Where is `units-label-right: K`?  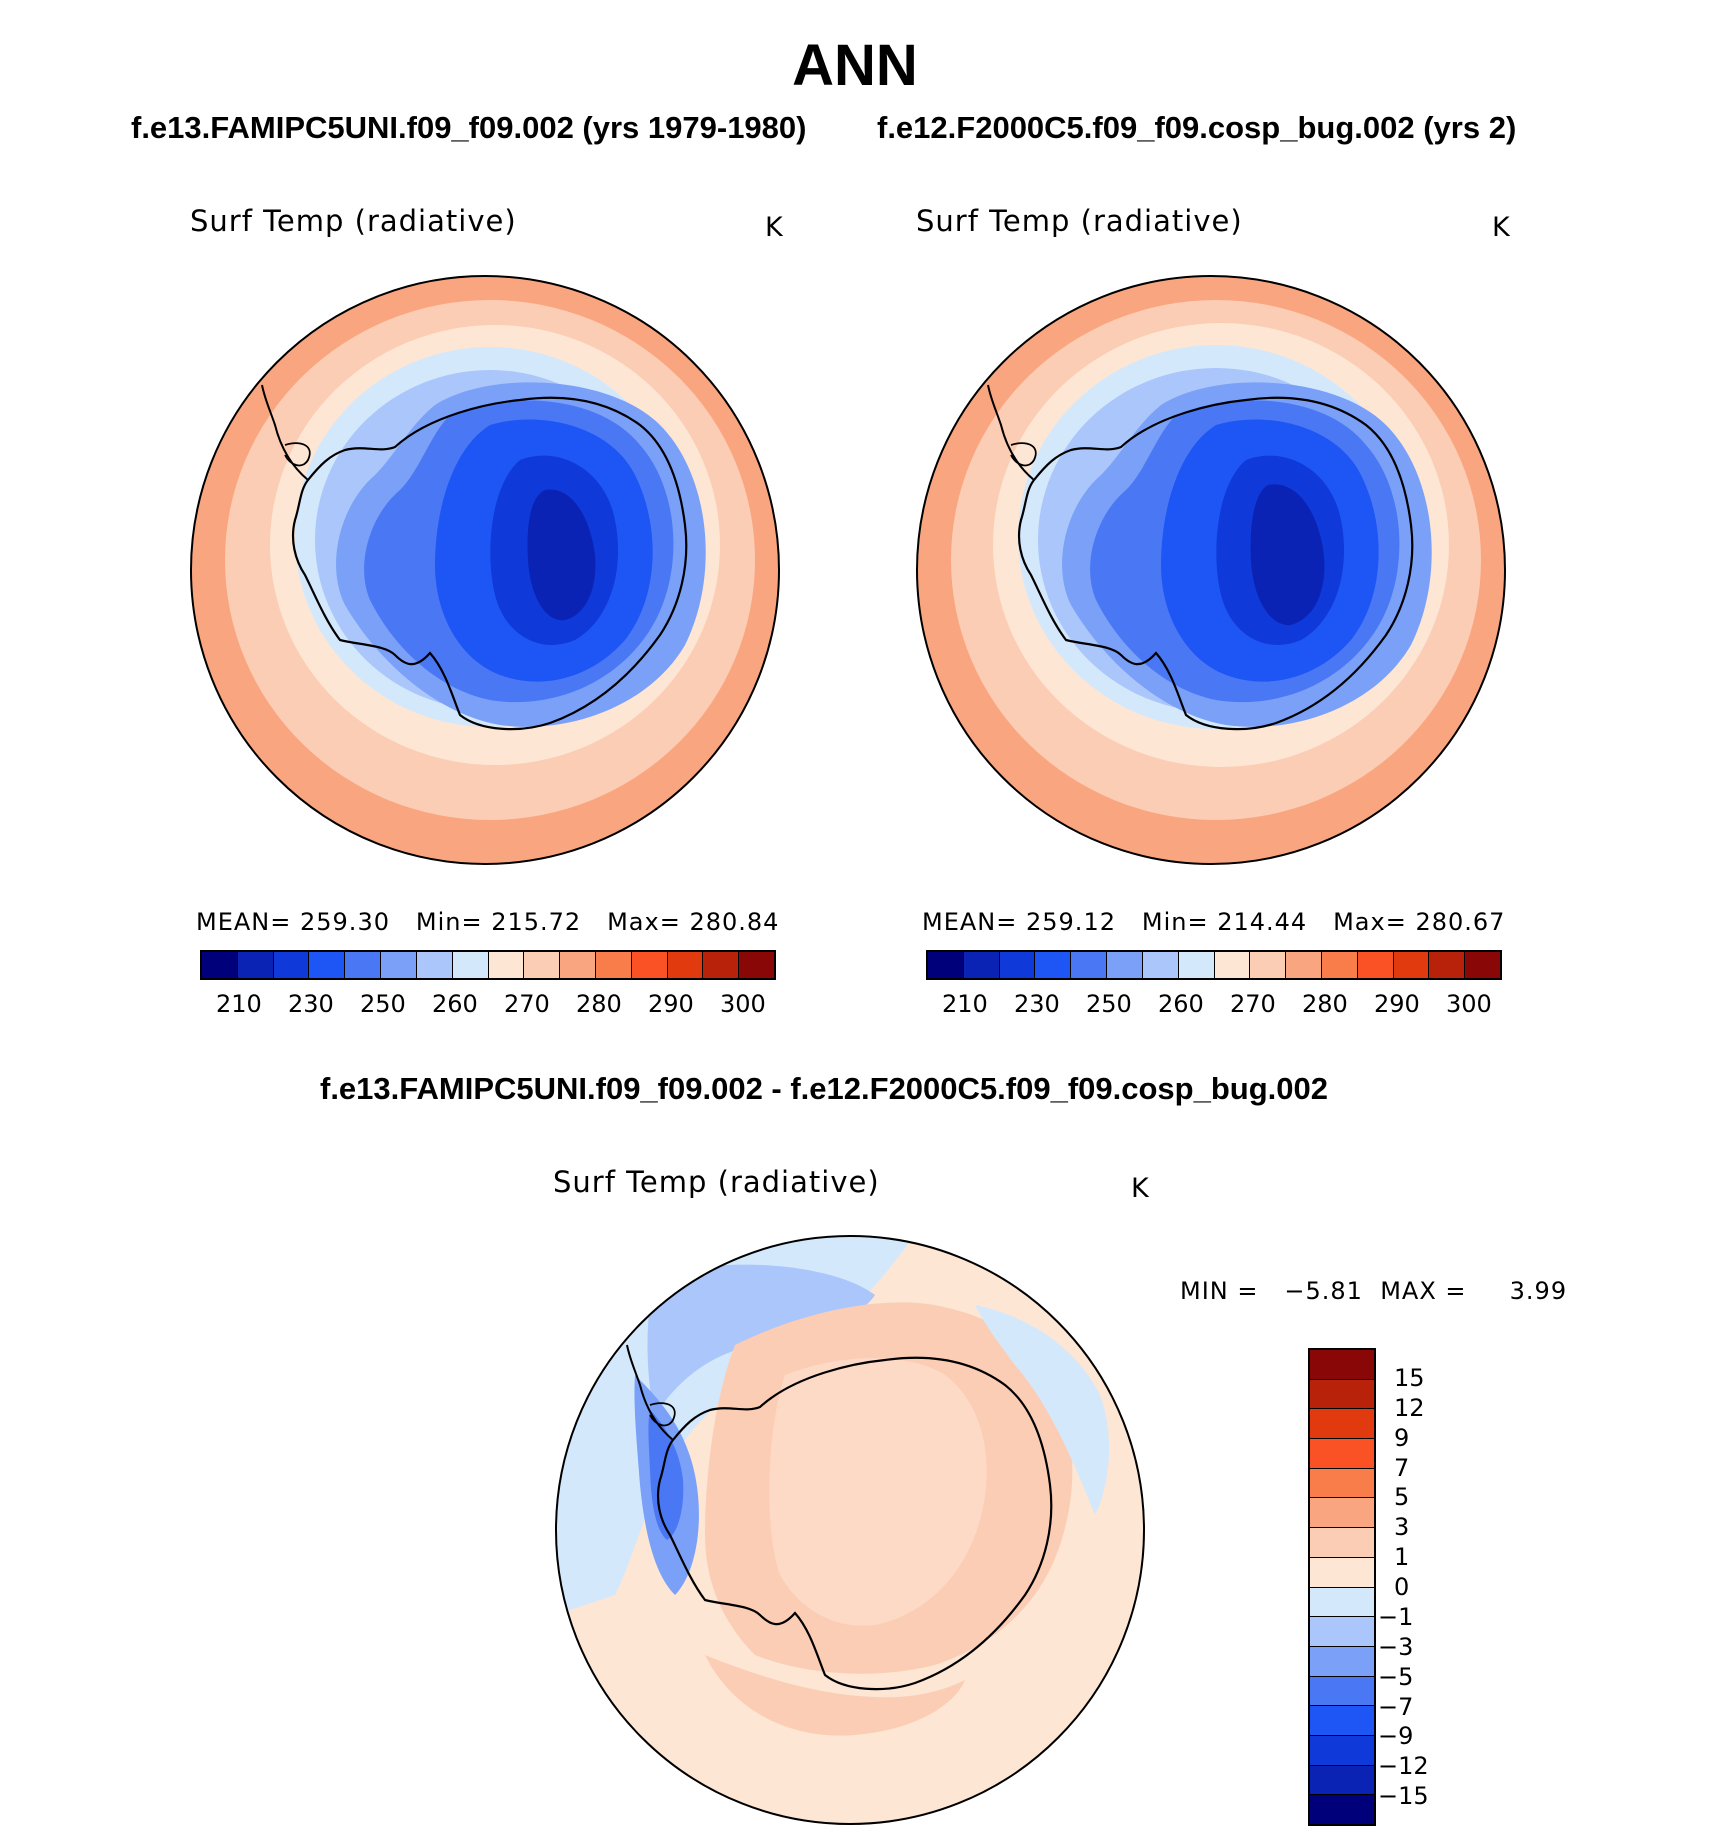
units-label-right: K is located at coordinates (1501, 227).